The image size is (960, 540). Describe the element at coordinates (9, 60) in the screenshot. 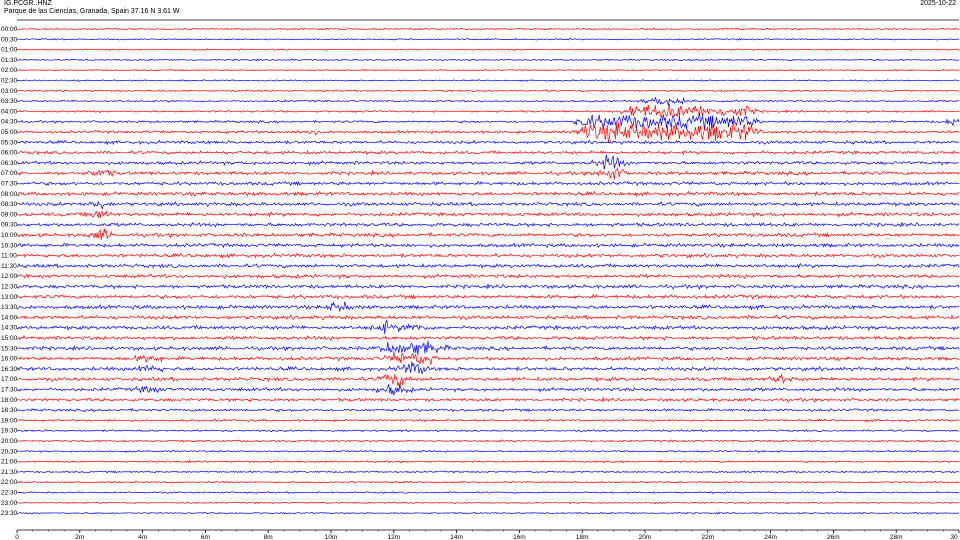

I see `row-label: 01:30` at that location.